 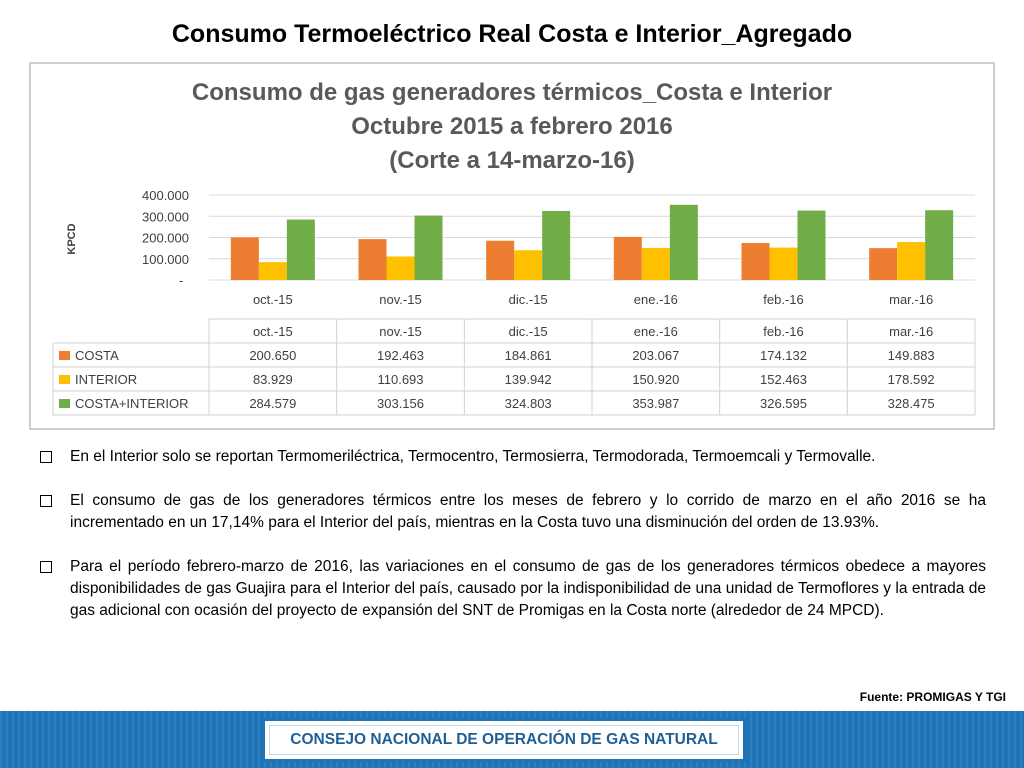 I want to click on chart-title-line: Octubre 2015 a febrero 2016, so click(x=512, y=126).